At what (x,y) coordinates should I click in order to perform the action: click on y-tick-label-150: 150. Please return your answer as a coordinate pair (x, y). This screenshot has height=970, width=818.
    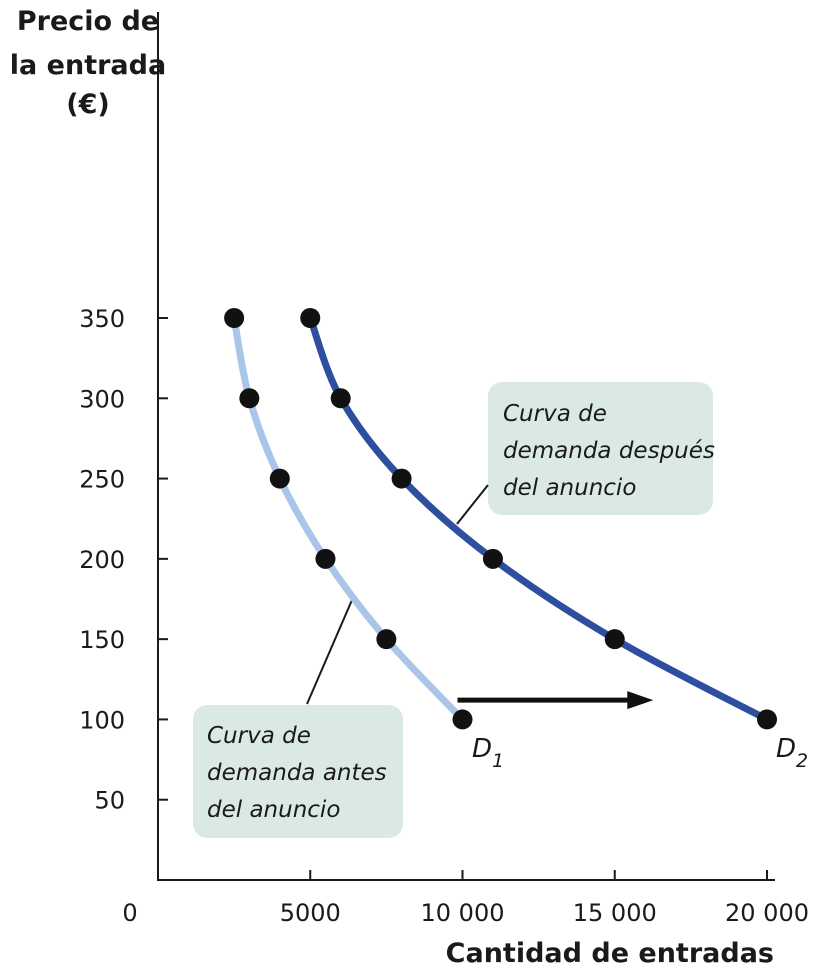
    Looking at the image, I should click on (102, 640).